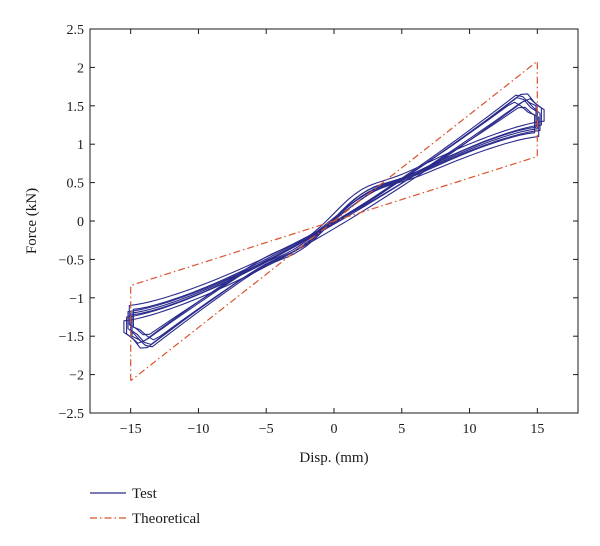  What do you see at coordinates (333, 458) in the screenshot?
I see `x-axis-label: Disp. (mm)` at bounding box center [333, 458].